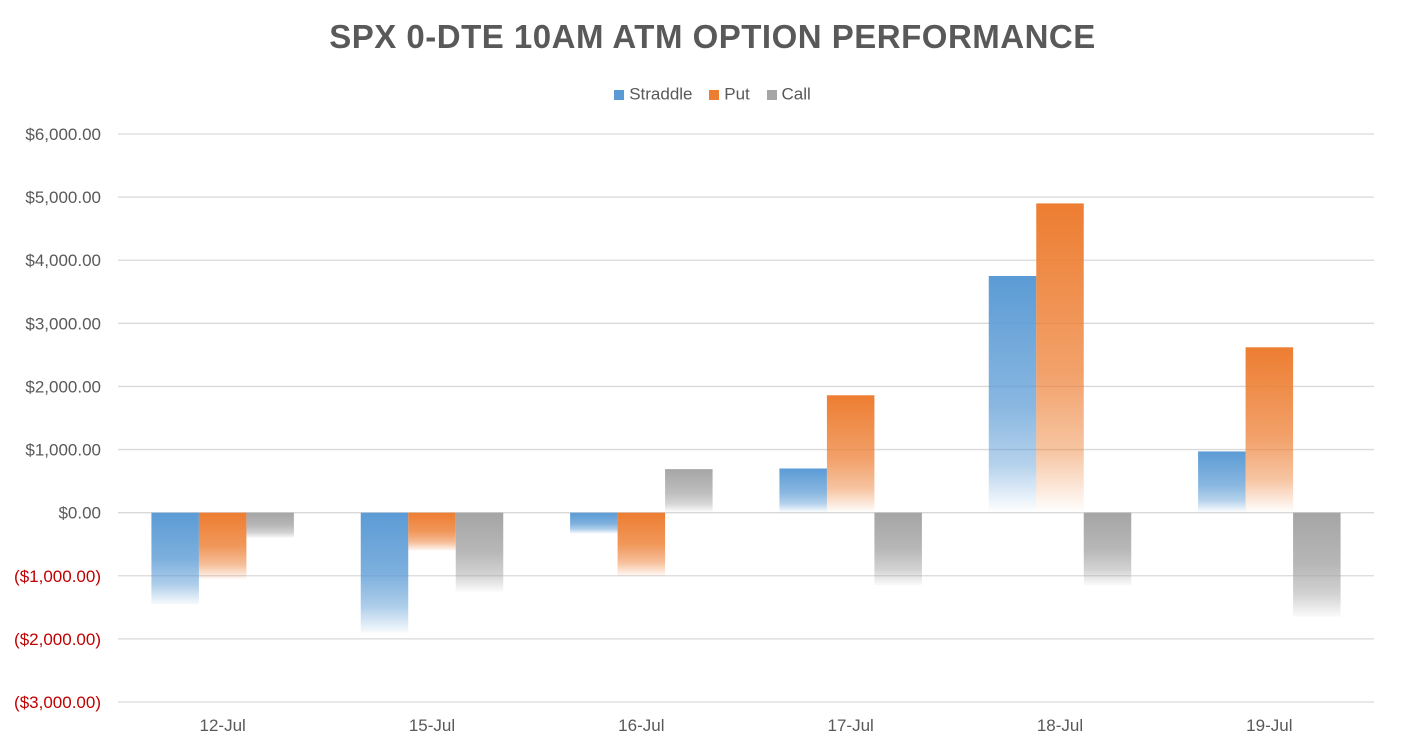  Describe the element at coordinates (712, 36) in the screenshot. I see `chart-title: SPX 0-DTE 10AM ATM OPTION PERFORMANCE` at that location.